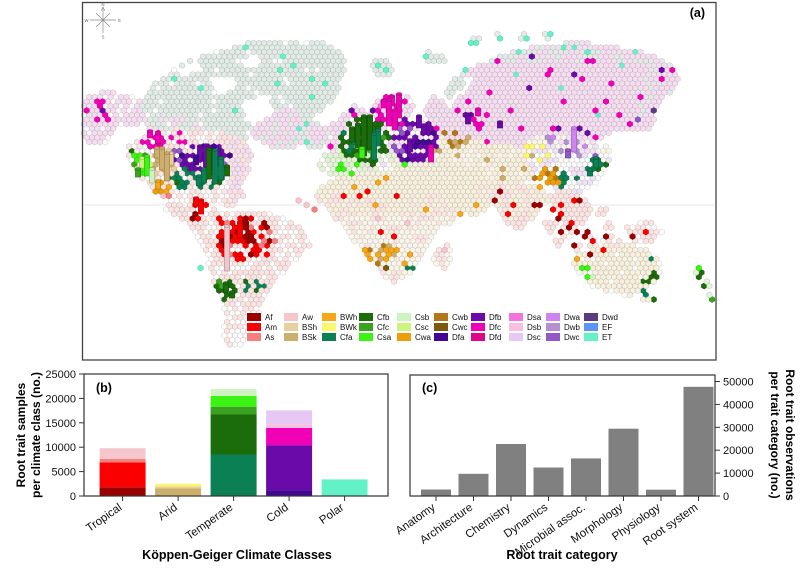  Describe the element at coordinates (790, 435) in the screenshot. I see `svg-text: Root trait observations` at that location.